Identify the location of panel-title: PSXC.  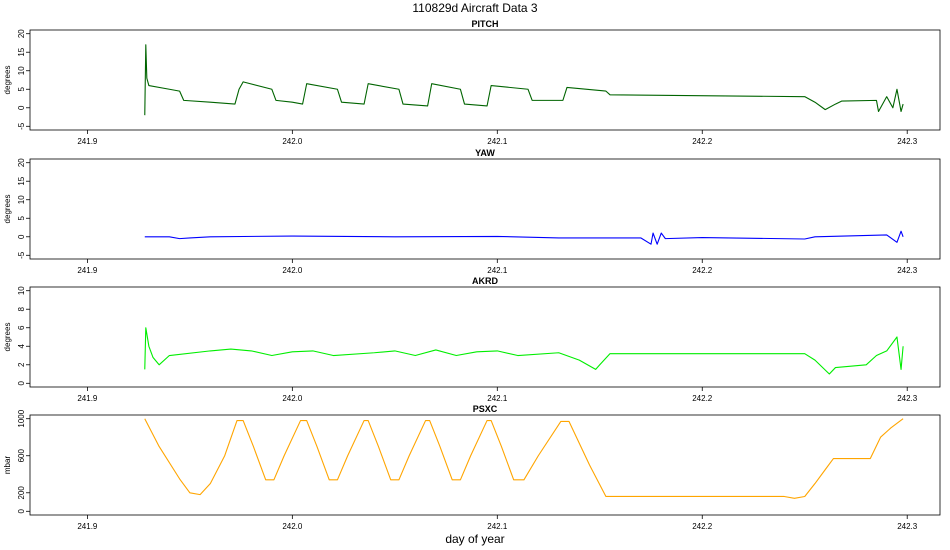
(485, 409).